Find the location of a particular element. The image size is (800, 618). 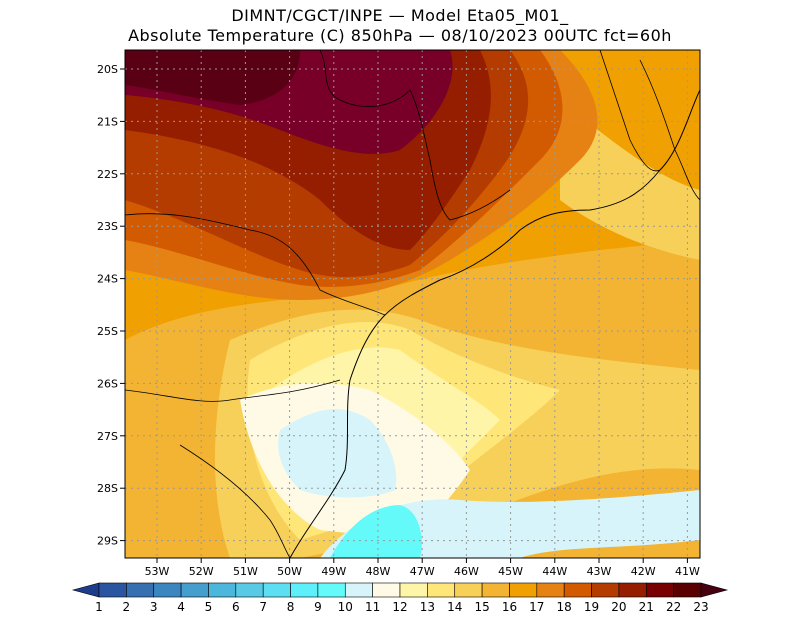

lon-axis: 53W 52W 51W 50W 49W 48W 47W 46W 45W 44W 43W 42W 41W is located at coordinates (422, 568).